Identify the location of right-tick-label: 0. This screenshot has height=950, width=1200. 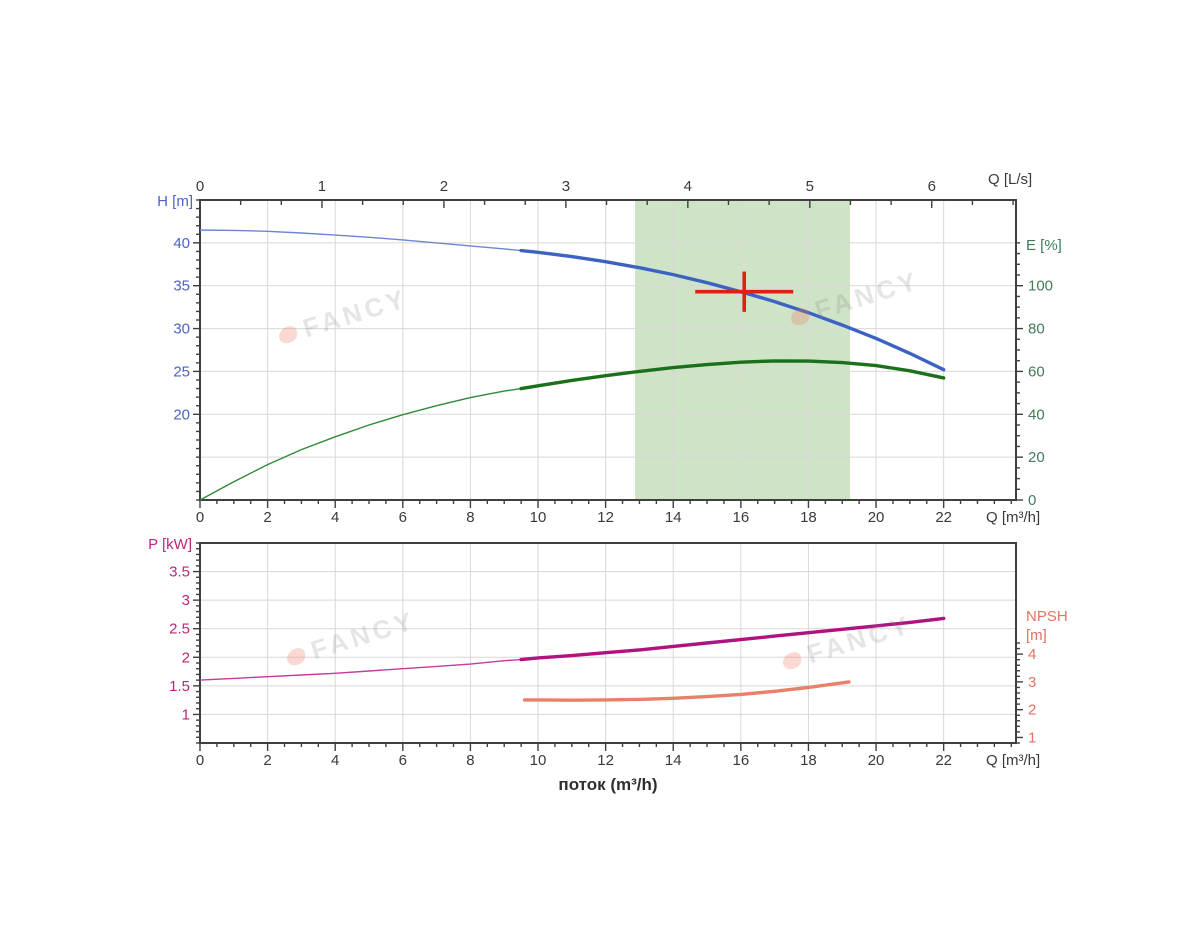
(1032, 500).